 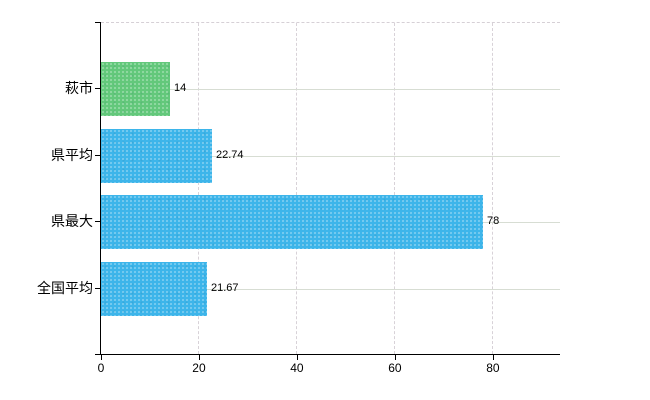 I want to click on value-label: 21.67, so click(x=225, y=288).